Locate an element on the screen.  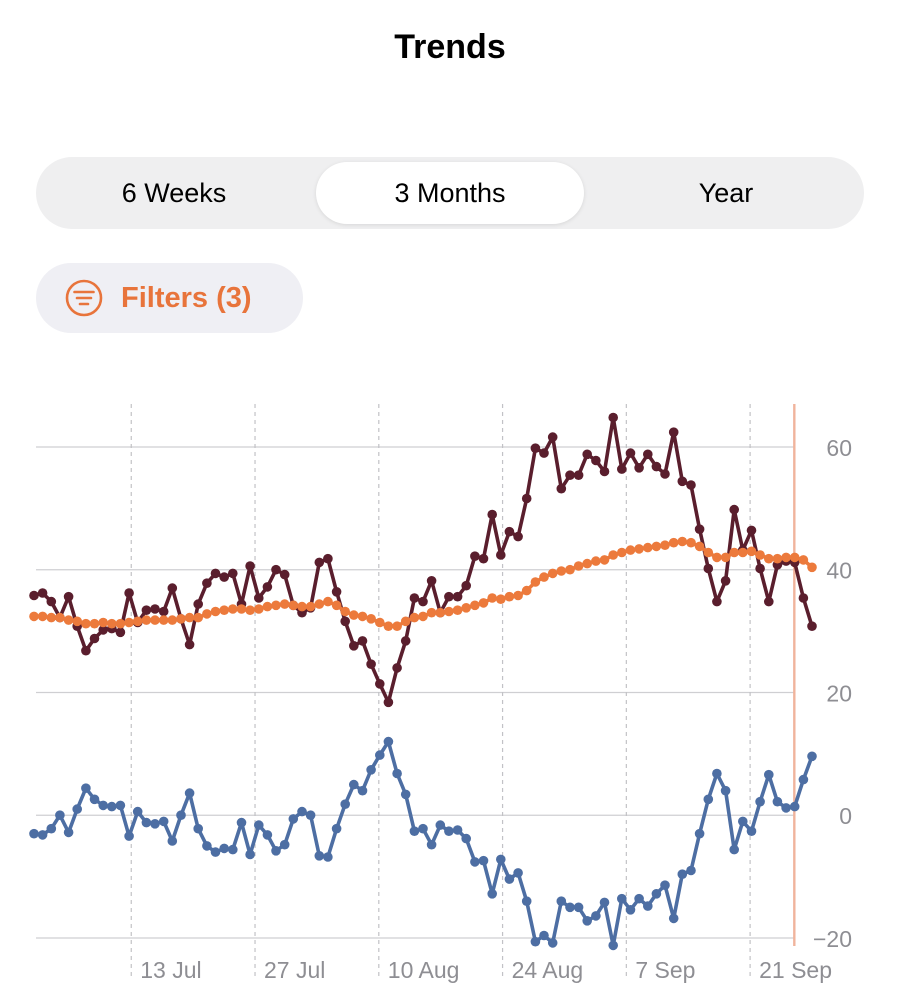
tab-3-months: 3 Months is located at coordinates (450, 193).